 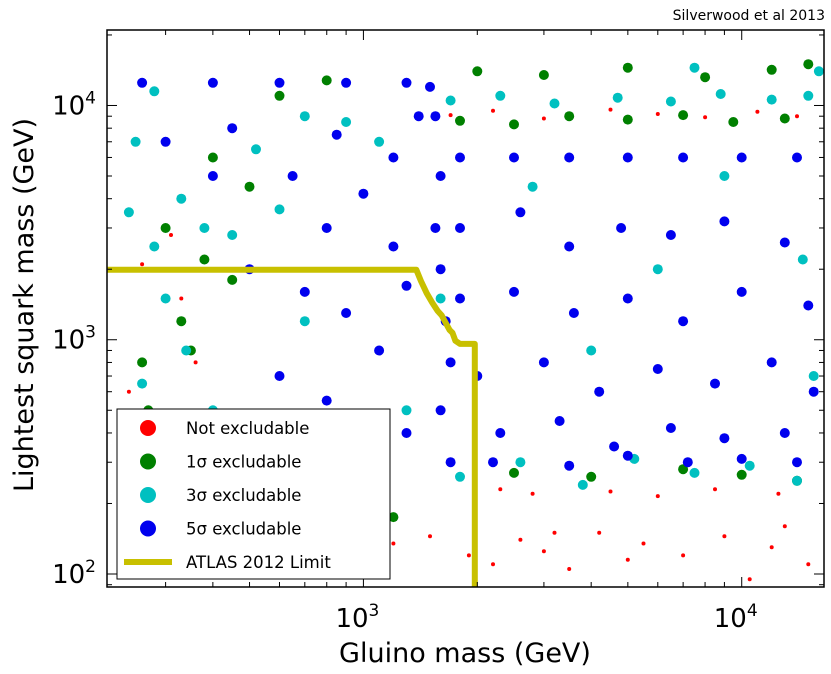 What do you see at coordinates (74, 104) in the screenshot?
I see `y-tick-label: 104` at bounding box center [74, 104].